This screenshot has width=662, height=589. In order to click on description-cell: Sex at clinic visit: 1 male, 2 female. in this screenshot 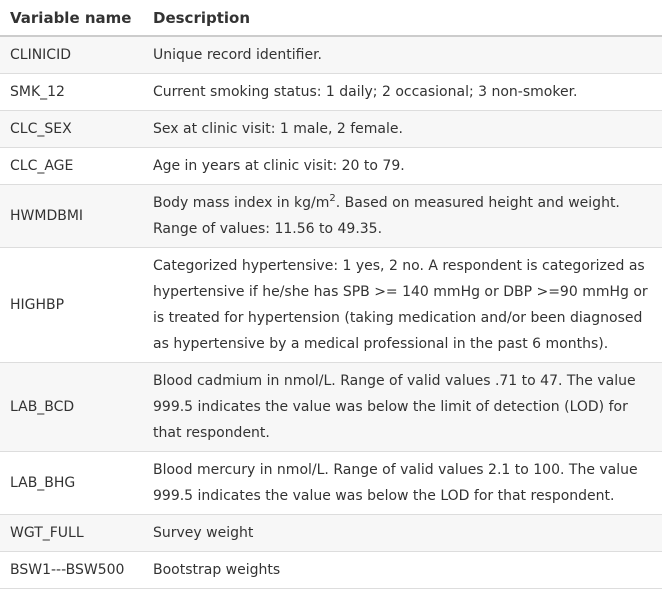, I will do `click(402, 129)`.